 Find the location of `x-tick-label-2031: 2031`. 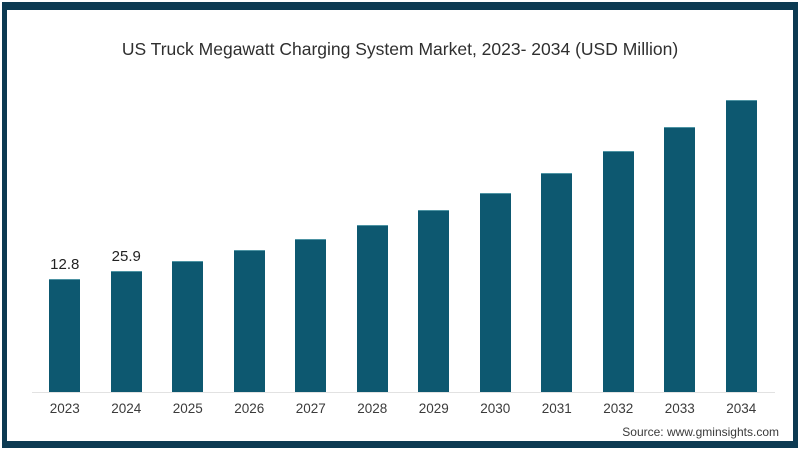

x-tick-label-2031: 2031 is located at coordinates (556, 408).